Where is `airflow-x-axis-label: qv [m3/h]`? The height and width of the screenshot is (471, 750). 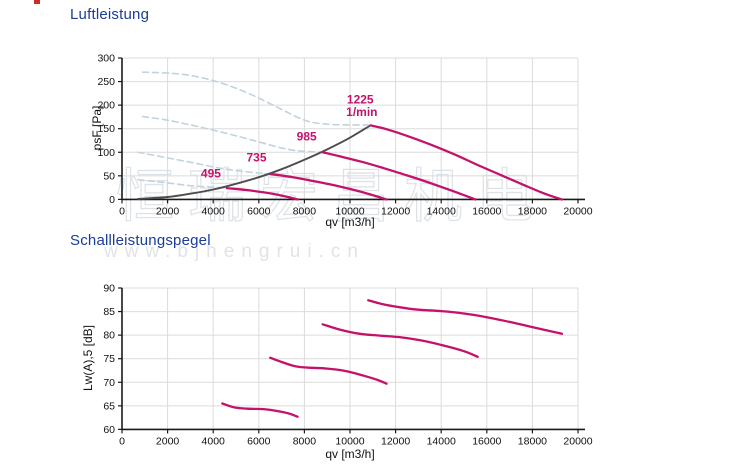
airflow-x-axis-label: qv [m3/h] is located at coordinates (350, 222).